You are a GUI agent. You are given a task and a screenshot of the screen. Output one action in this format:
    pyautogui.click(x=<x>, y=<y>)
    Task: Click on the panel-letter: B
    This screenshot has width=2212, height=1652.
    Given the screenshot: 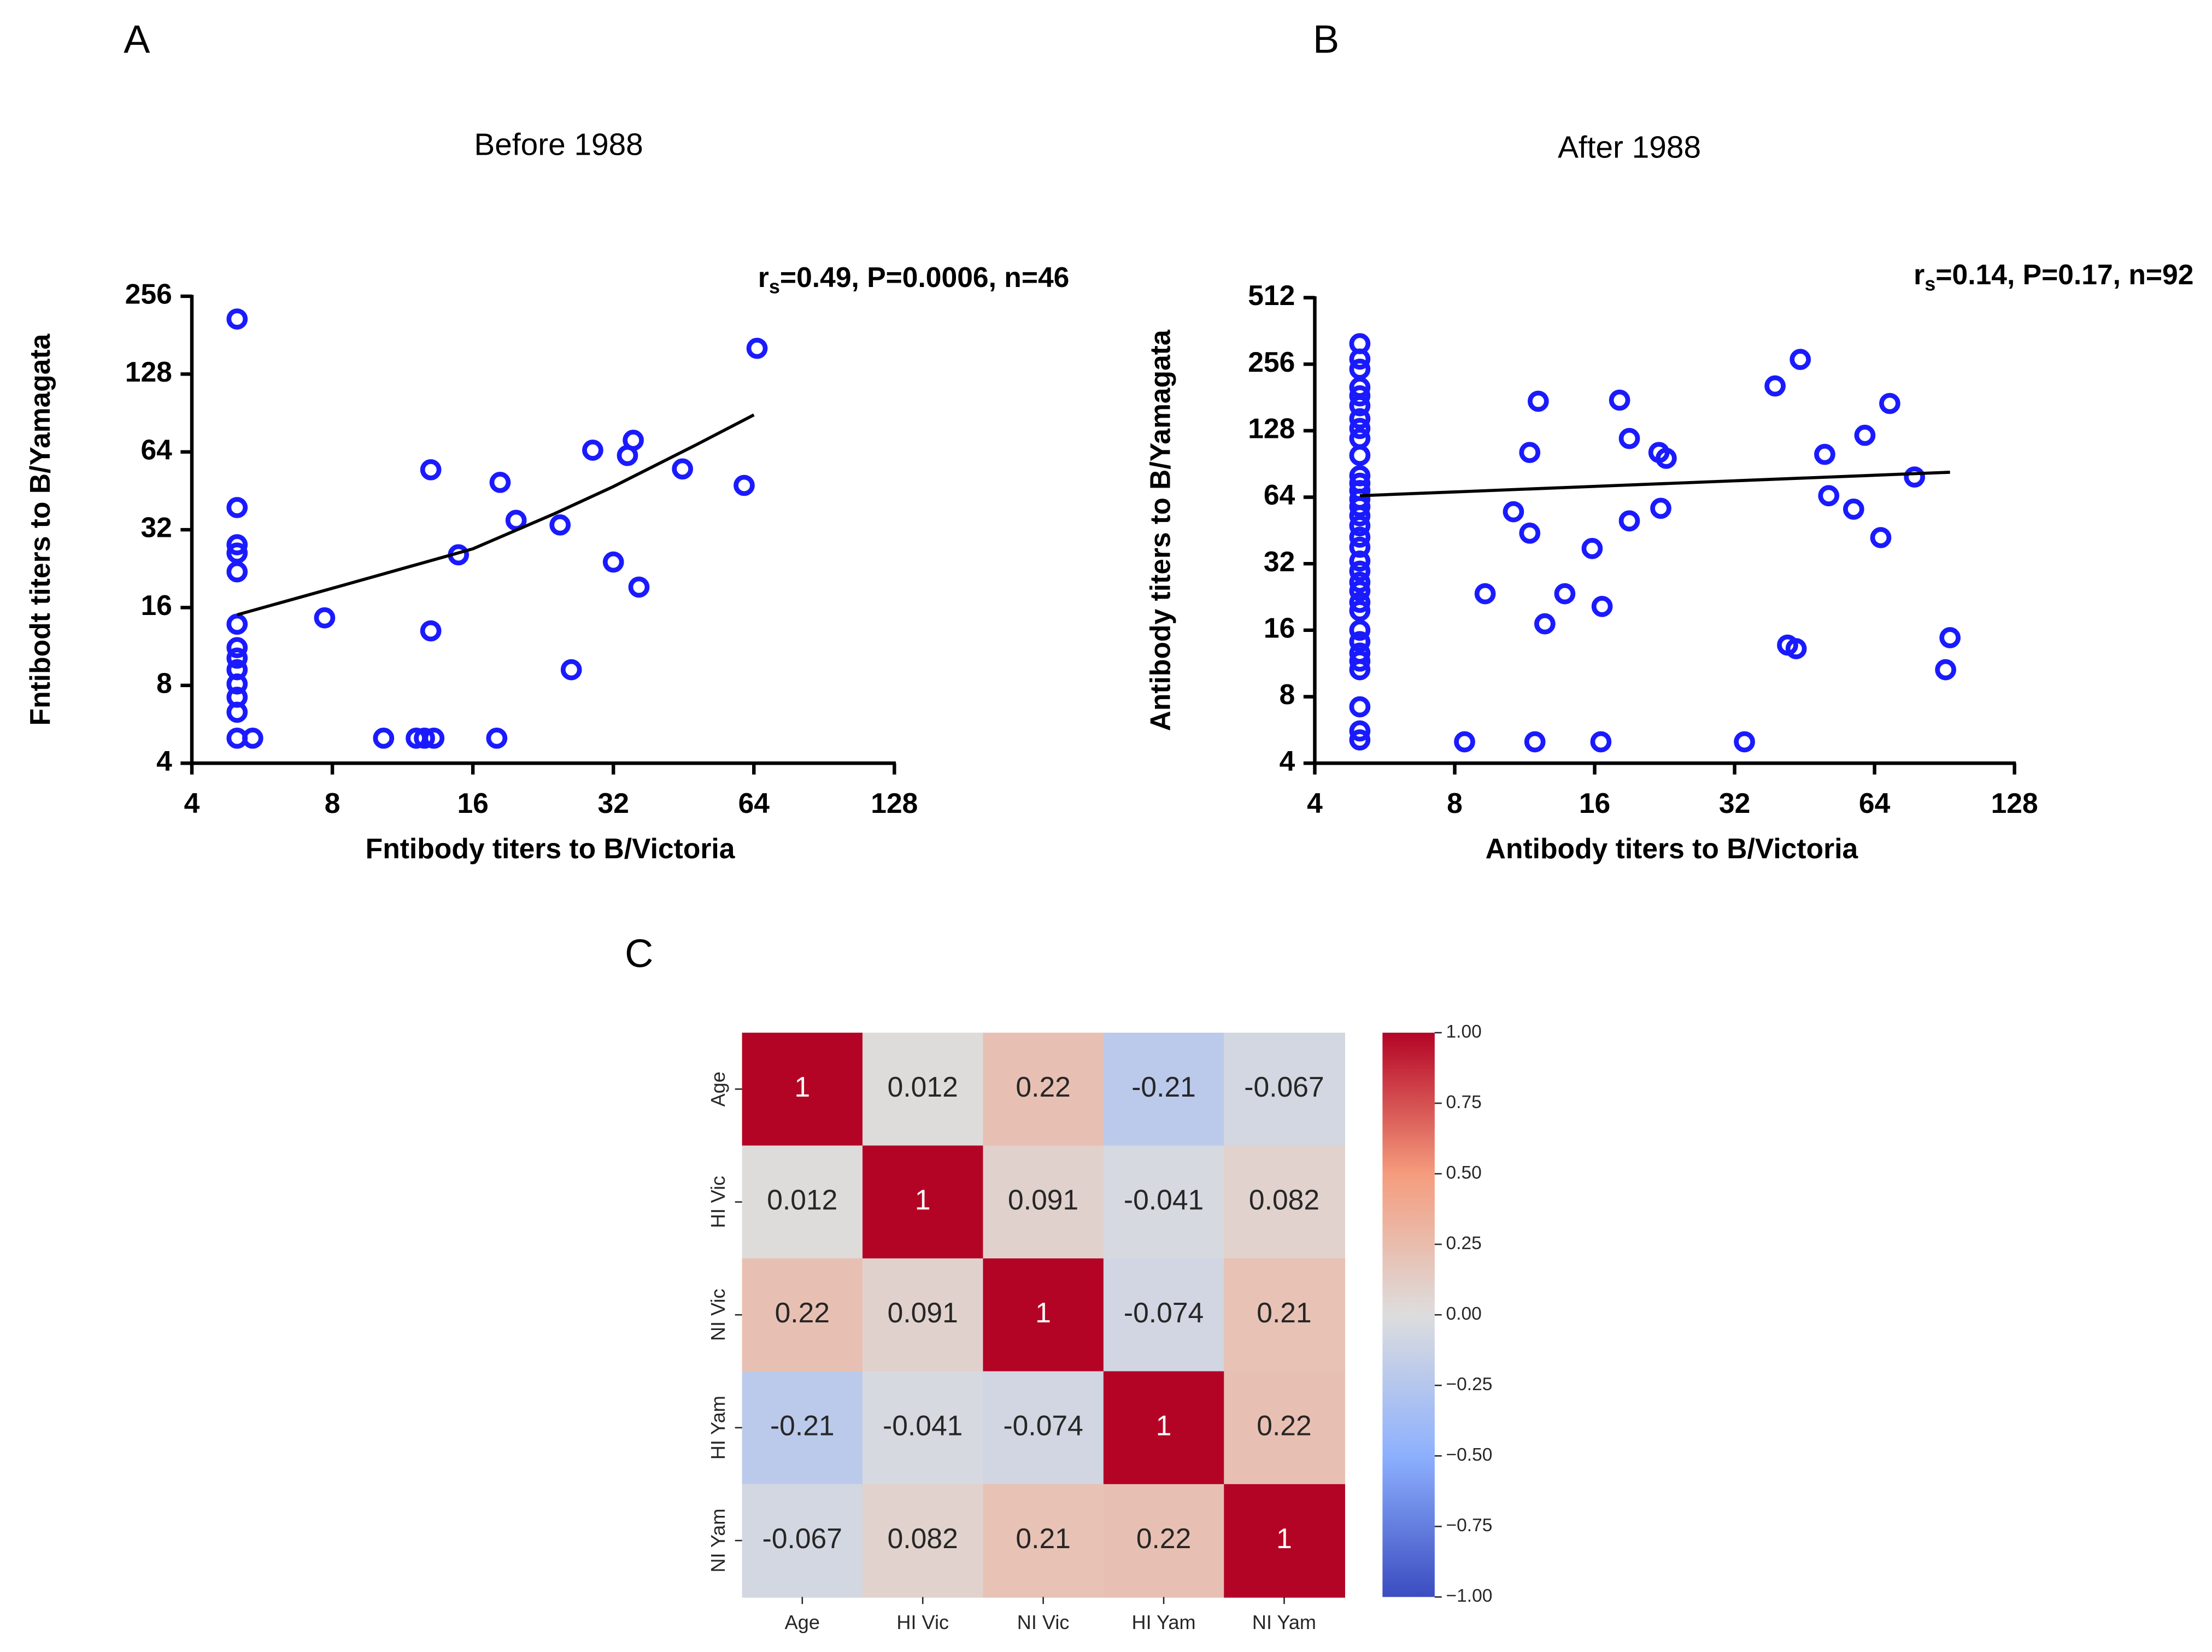 What is the action you would take?
    pyautogui.click(x=1326, y=40)
    